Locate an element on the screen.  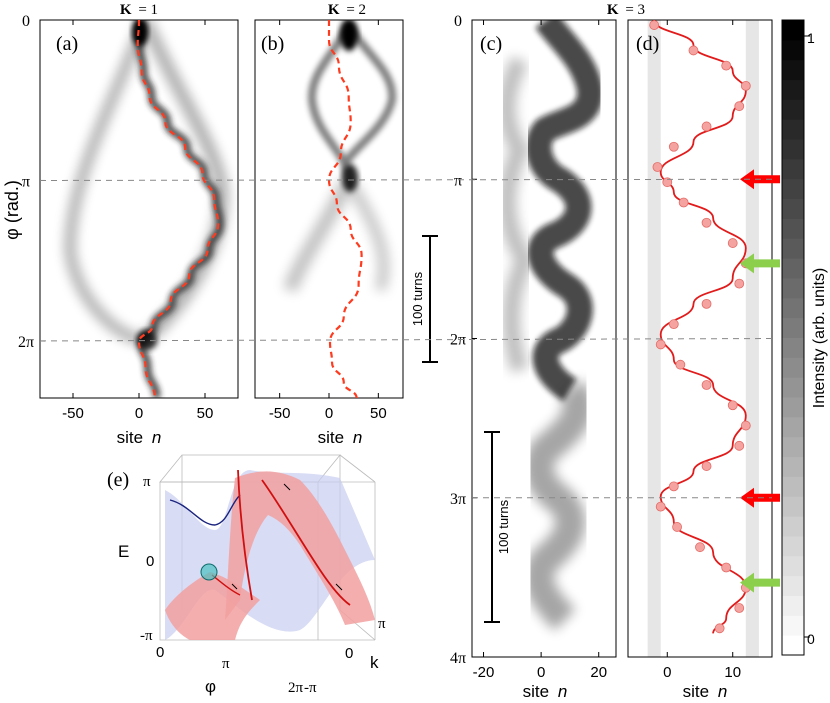
y-tick-label: 2π is located at coordinates (26, 342).